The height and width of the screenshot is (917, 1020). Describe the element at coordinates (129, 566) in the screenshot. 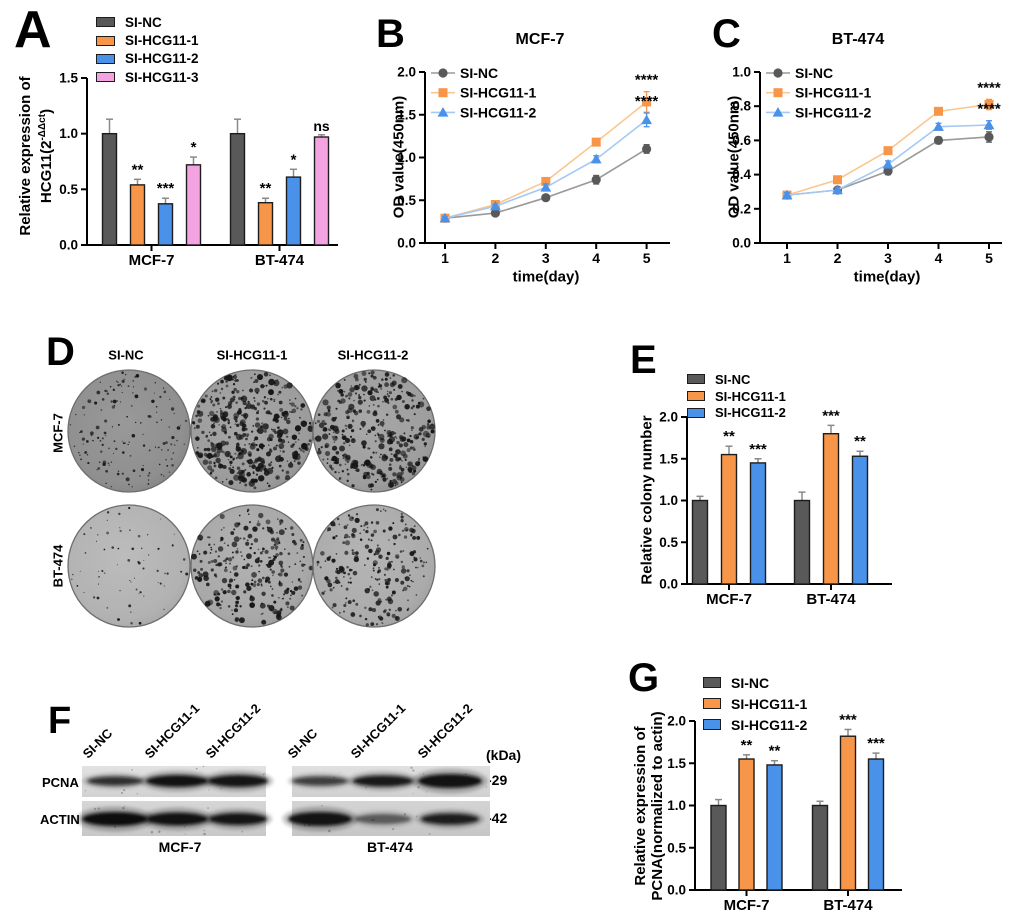

I see `colony-dish-bt474-si-nc` at that location.